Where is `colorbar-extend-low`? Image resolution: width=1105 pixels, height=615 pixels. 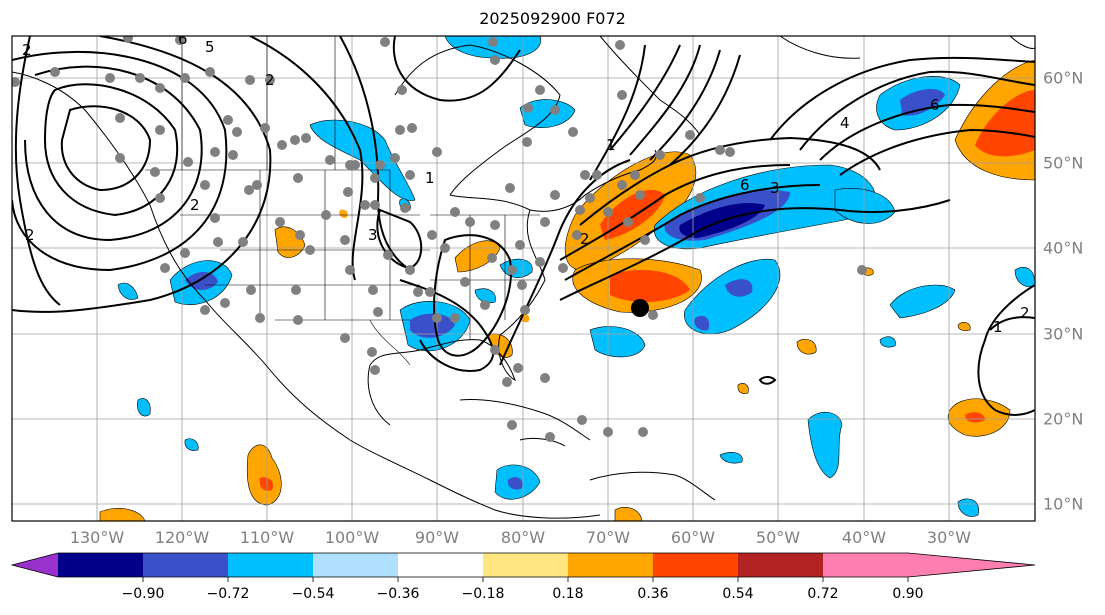
colorbar-extend-low is located at coordinates (35, 565).